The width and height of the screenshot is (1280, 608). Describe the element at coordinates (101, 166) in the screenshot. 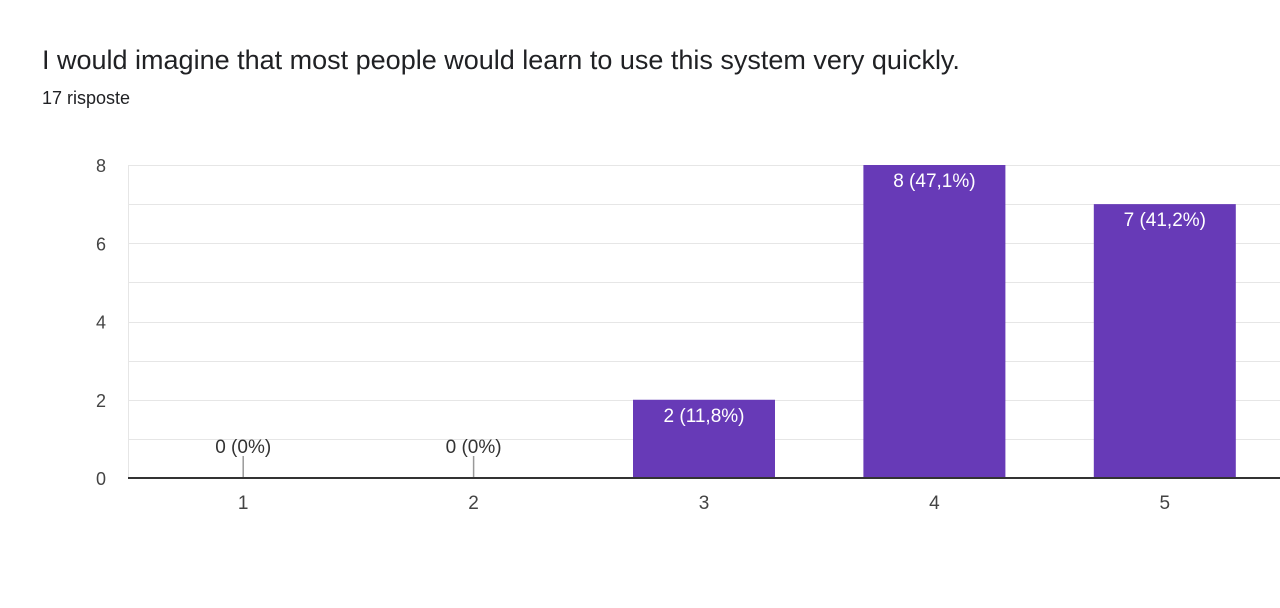

I see `y-tick-label: 8` at that location.